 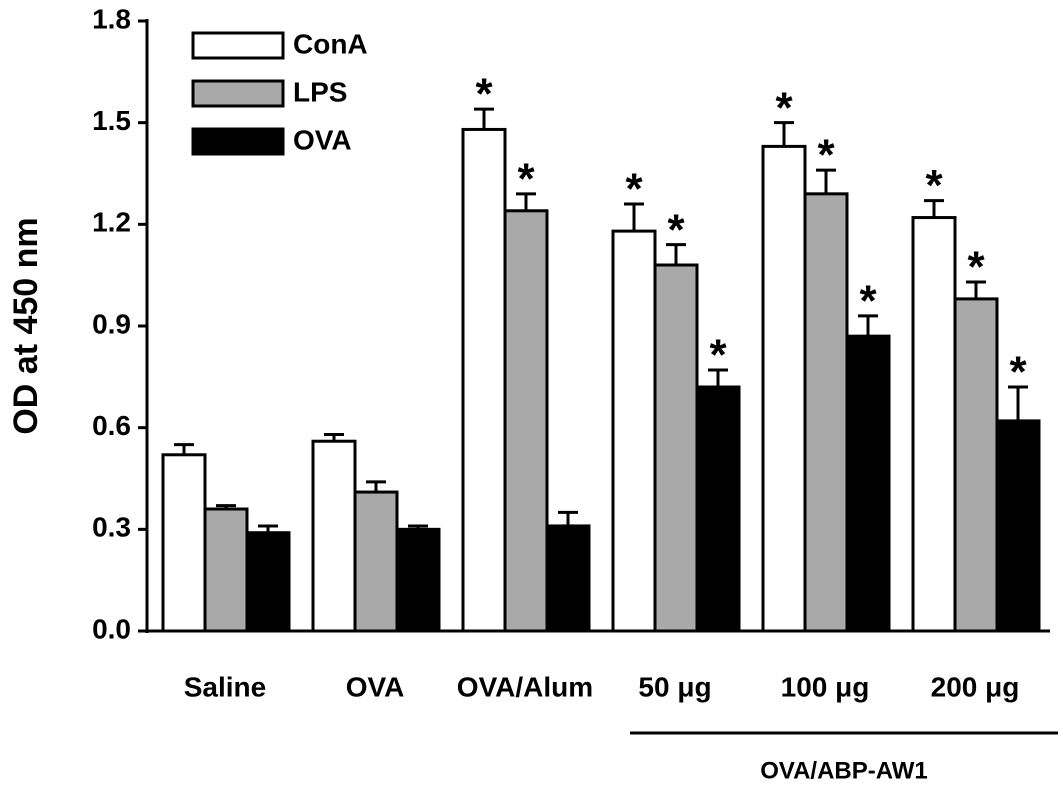 I want to click on x-tick-label: 50 μg, so click(x=674, y=686).